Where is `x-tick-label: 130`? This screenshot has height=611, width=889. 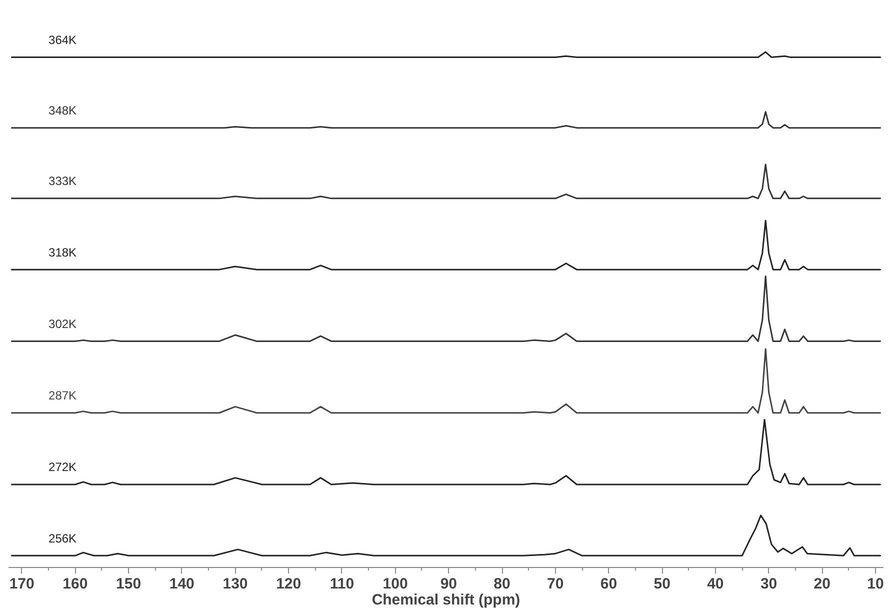 x-tick-label: 130 is located at coordinates (235, 584).